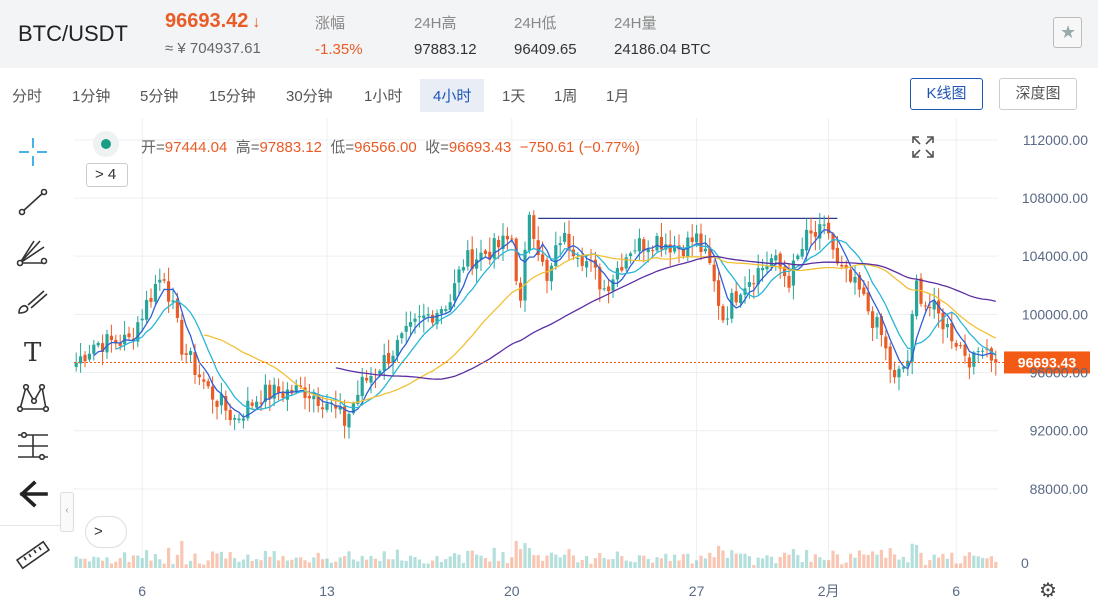 The height and width of the screenshot is (603, 1098). I want to click on text-icon: T, so click(33, 350).